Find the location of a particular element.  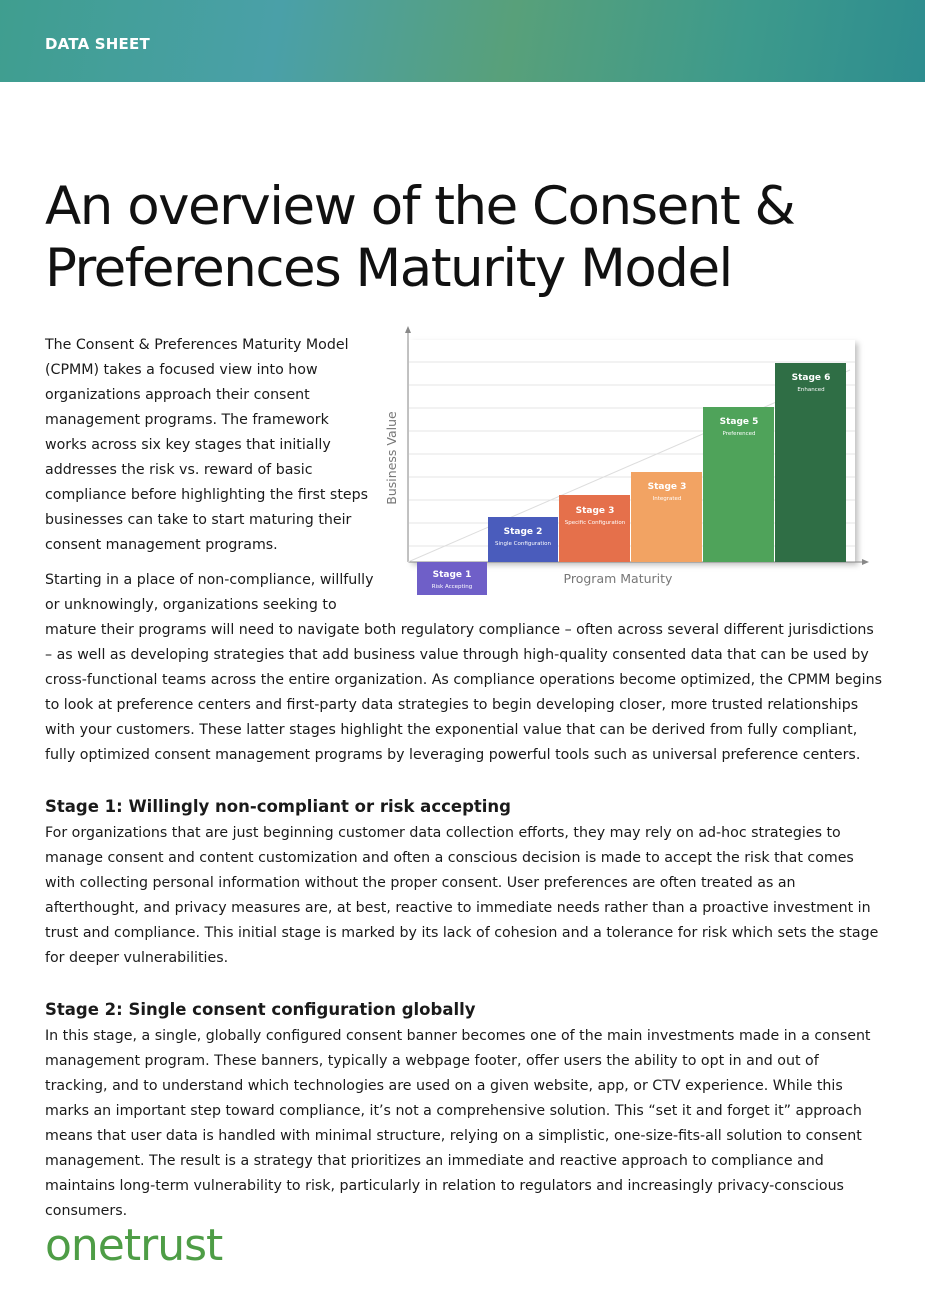

stage-label: Single Configuration is located at coordinates (523, 544).